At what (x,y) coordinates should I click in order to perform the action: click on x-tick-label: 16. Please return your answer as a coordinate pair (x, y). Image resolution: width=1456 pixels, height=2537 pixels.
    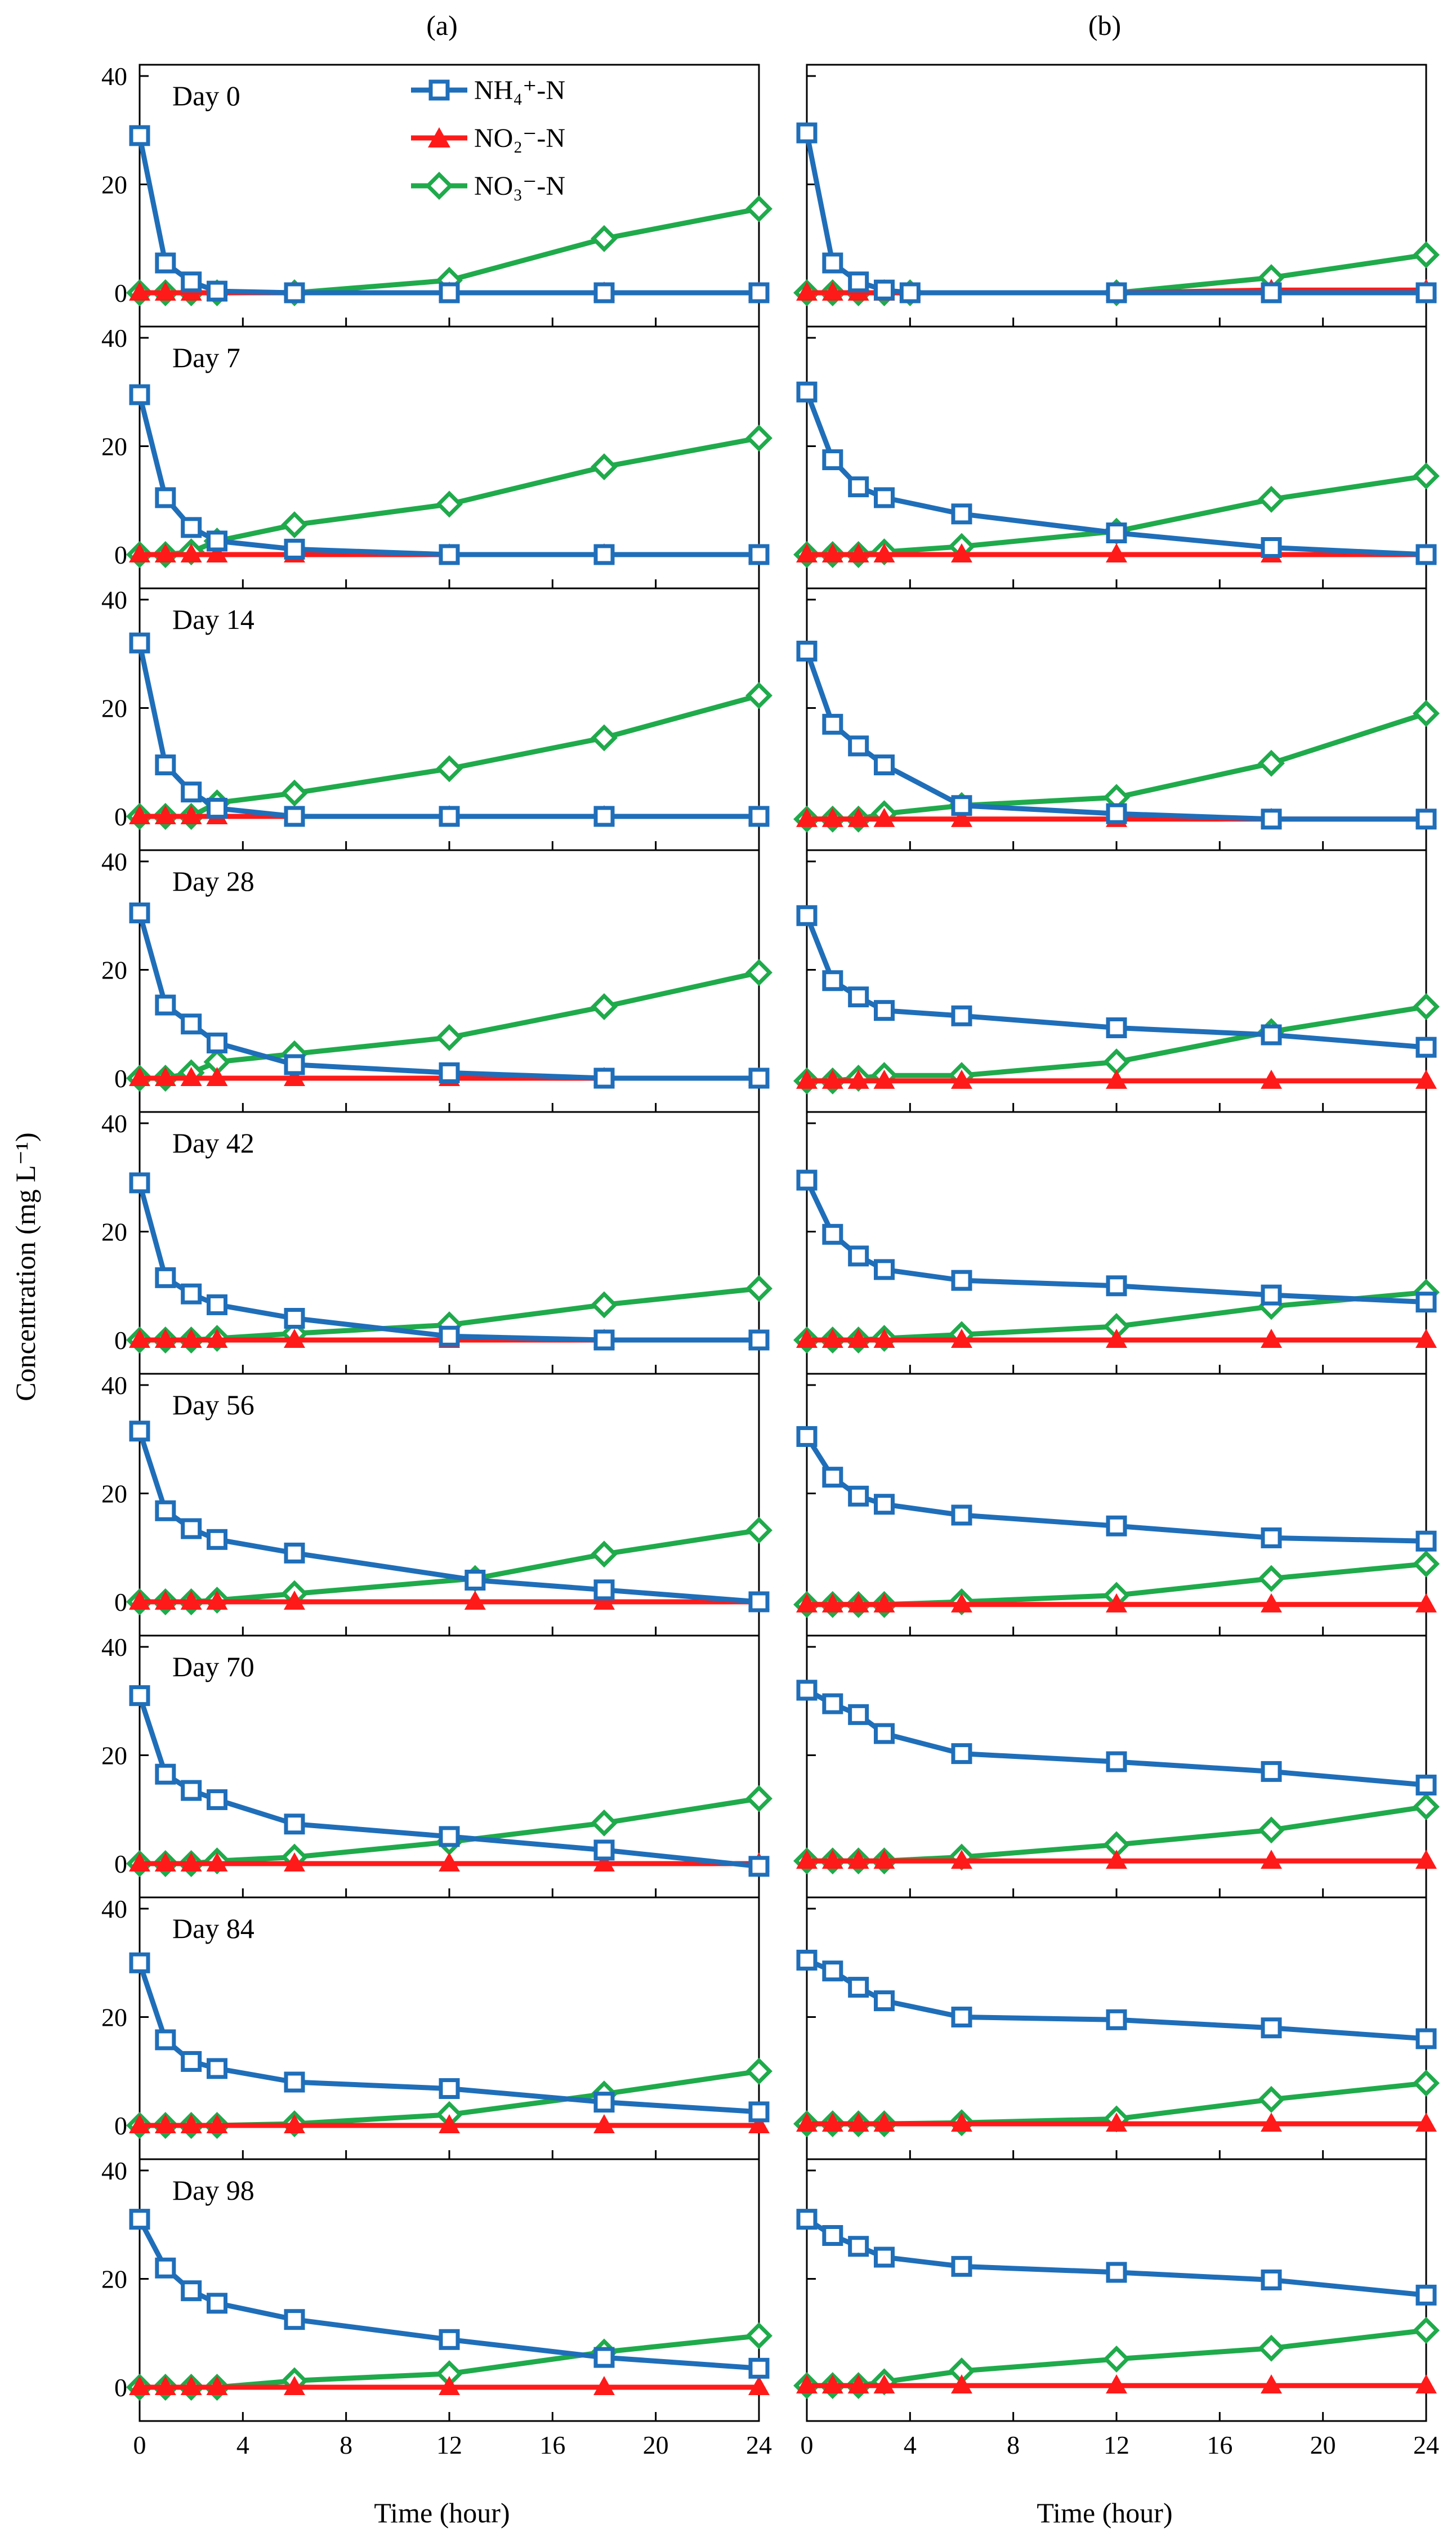
    Looking at the image, I should click on (1219, 2445).